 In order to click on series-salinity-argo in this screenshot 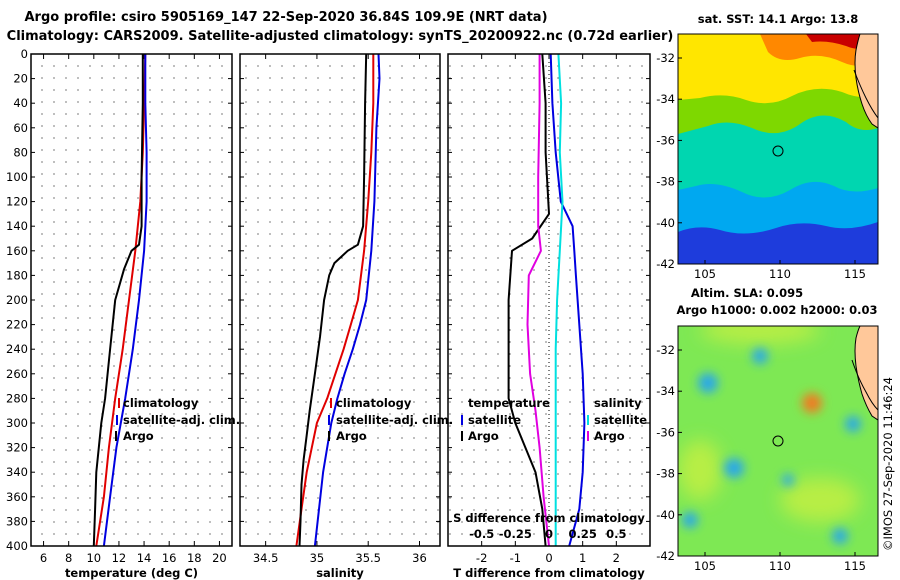, I will do `click(538, 300)`.